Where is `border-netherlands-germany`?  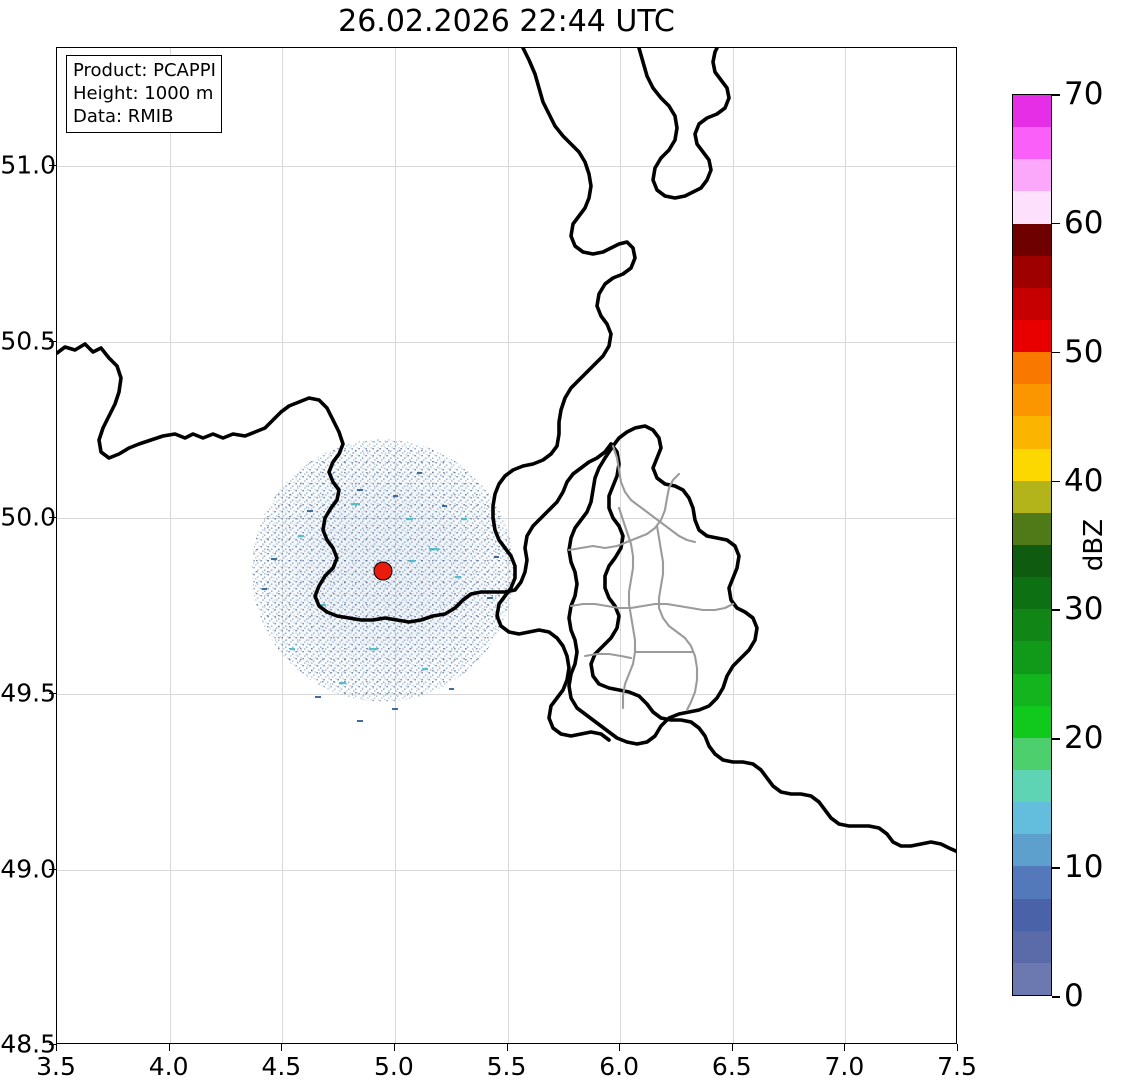
border-netherlands-germany is located at coordinates (564, 395).